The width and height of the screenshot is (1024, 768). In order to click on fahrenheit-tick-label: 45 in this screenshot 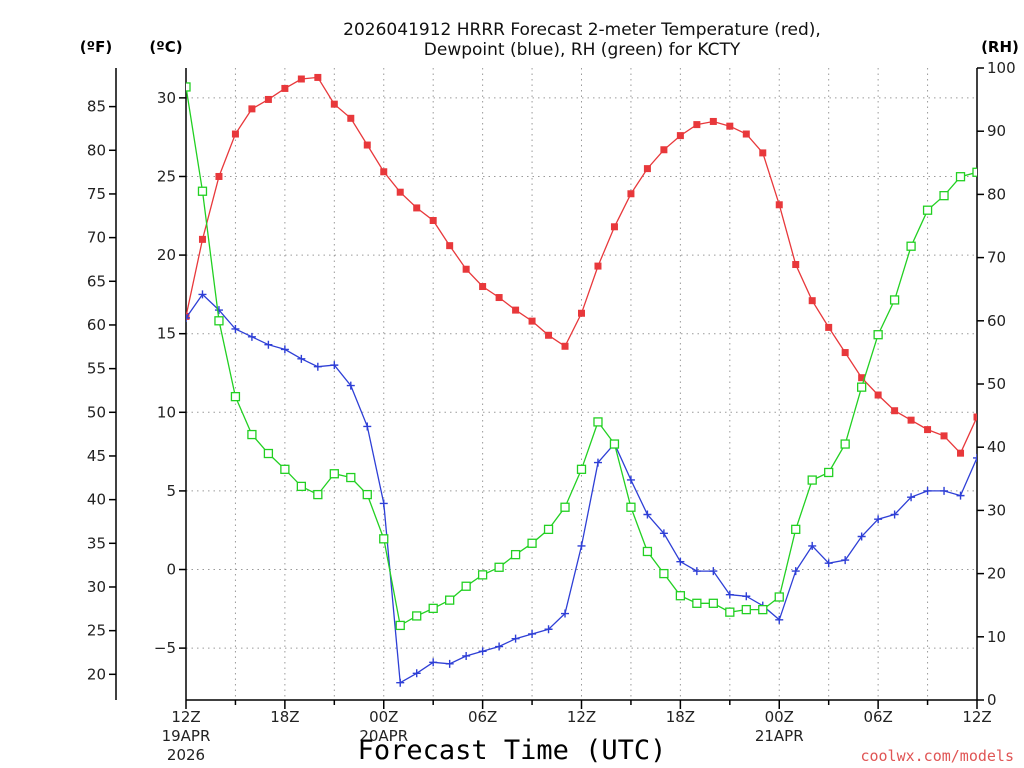, I will do `click(96, 456)`.